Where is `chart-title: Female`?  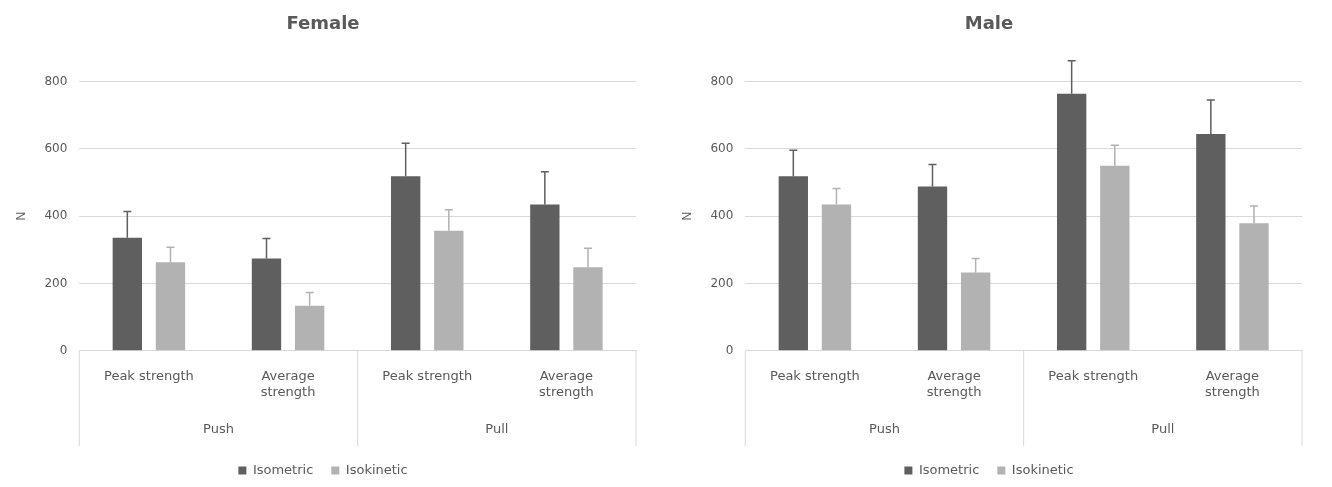 chart-title: Female is located at coordinates (323, 23).